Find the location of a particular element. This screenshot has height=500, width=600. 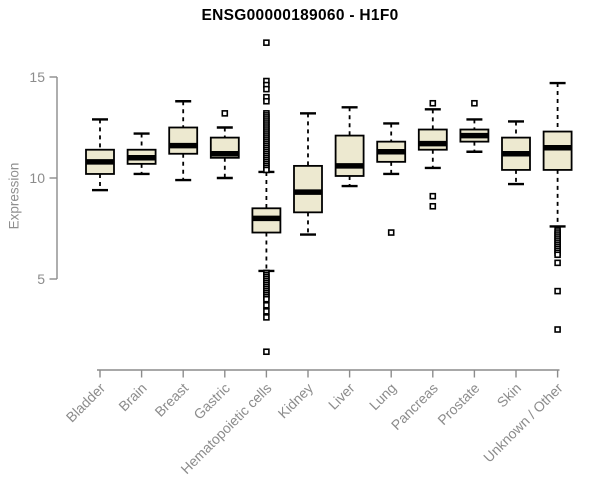

boxplot-gastric is located at coordinates (224, 145).